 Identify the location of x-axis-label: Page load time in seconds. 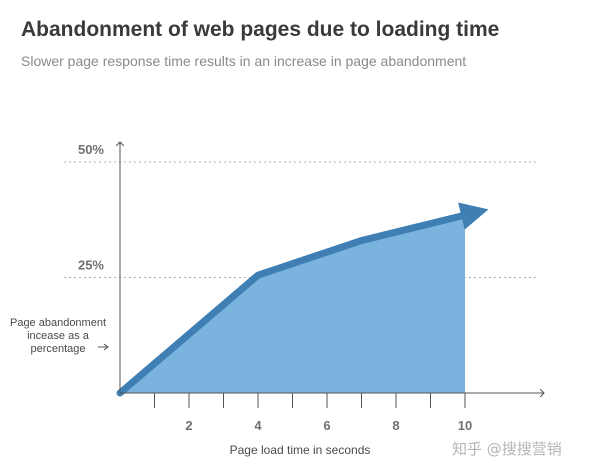
(300, 450).